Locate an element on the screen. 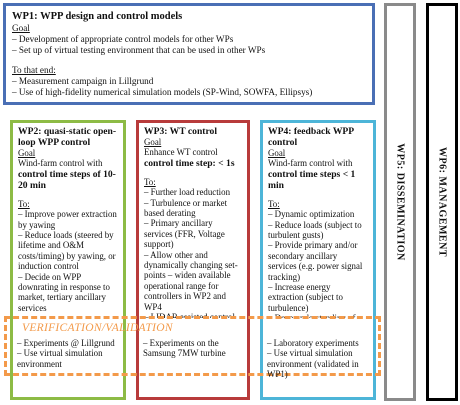 The image size is (460, 405). wp6-label: WP6: MANAGEMENT is located at coordinates (442, 202).